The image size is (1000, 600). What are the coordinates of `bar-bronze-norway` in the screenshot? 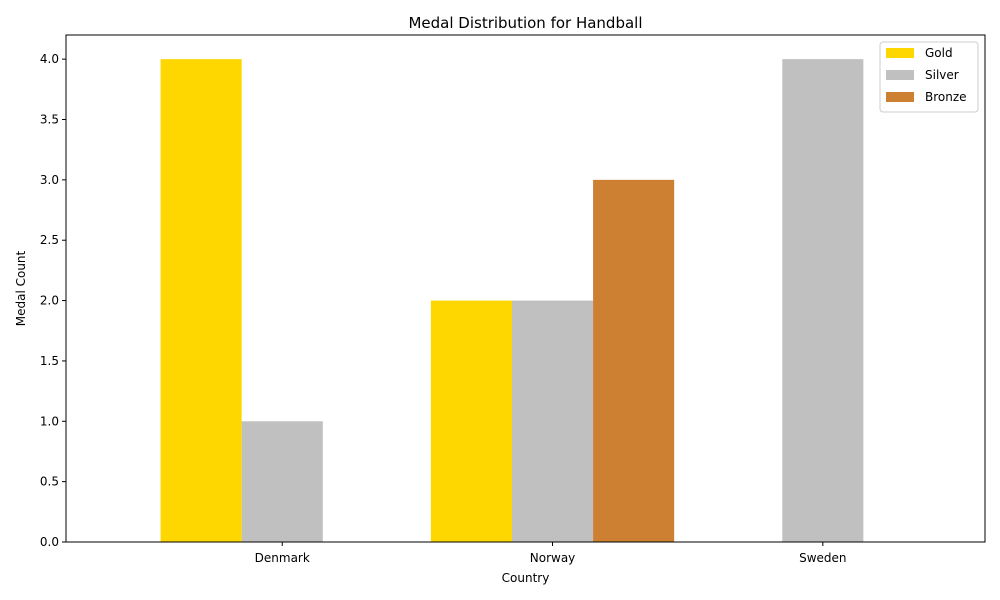 It's located at (634, 360).